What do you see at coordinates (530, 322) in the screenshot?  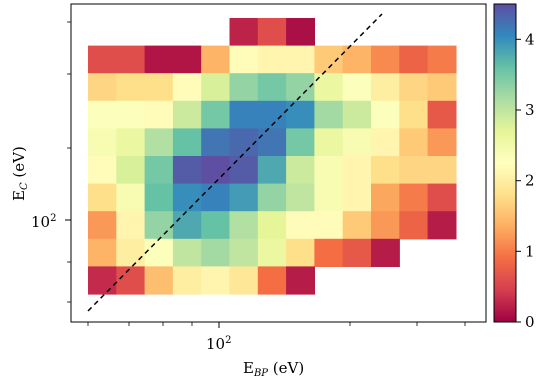 I see `colorbar-tick-label: 0` at bounding box center [530, 322].